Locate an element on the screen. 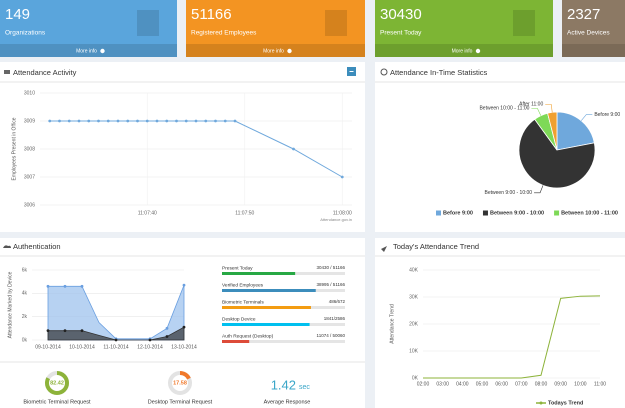  progress-label: 486/672 is located at coordinates (337, 301).